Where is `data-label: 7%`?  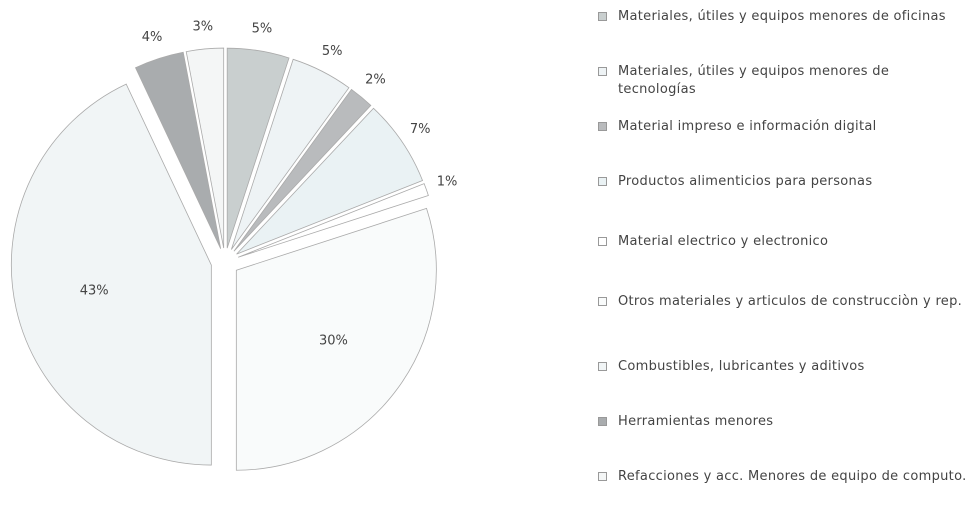 data-label: 7% is located at coordinates (420, 129).